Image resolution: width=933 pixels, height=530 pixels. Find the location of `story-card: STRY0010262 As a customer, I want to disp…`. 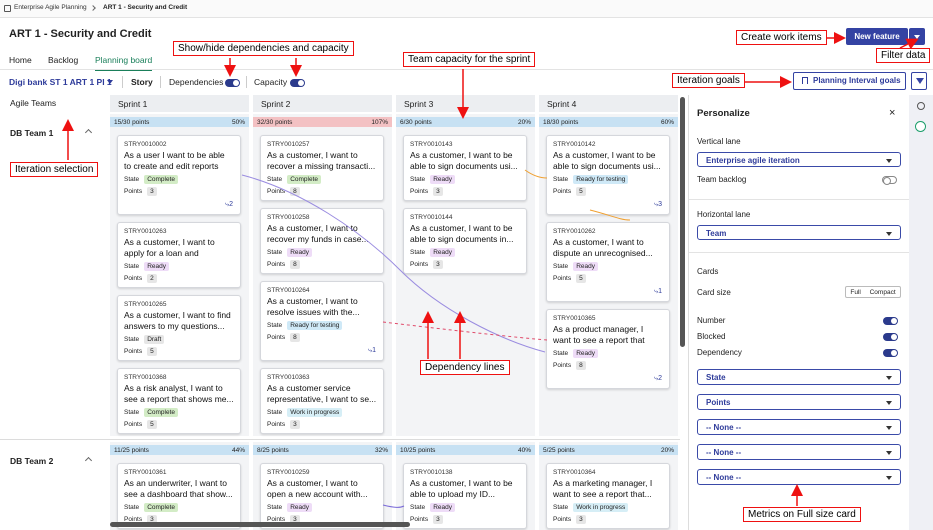

story-card: STRY0010262 As a customer, I want to disp… is located at coordinates (608, 262).